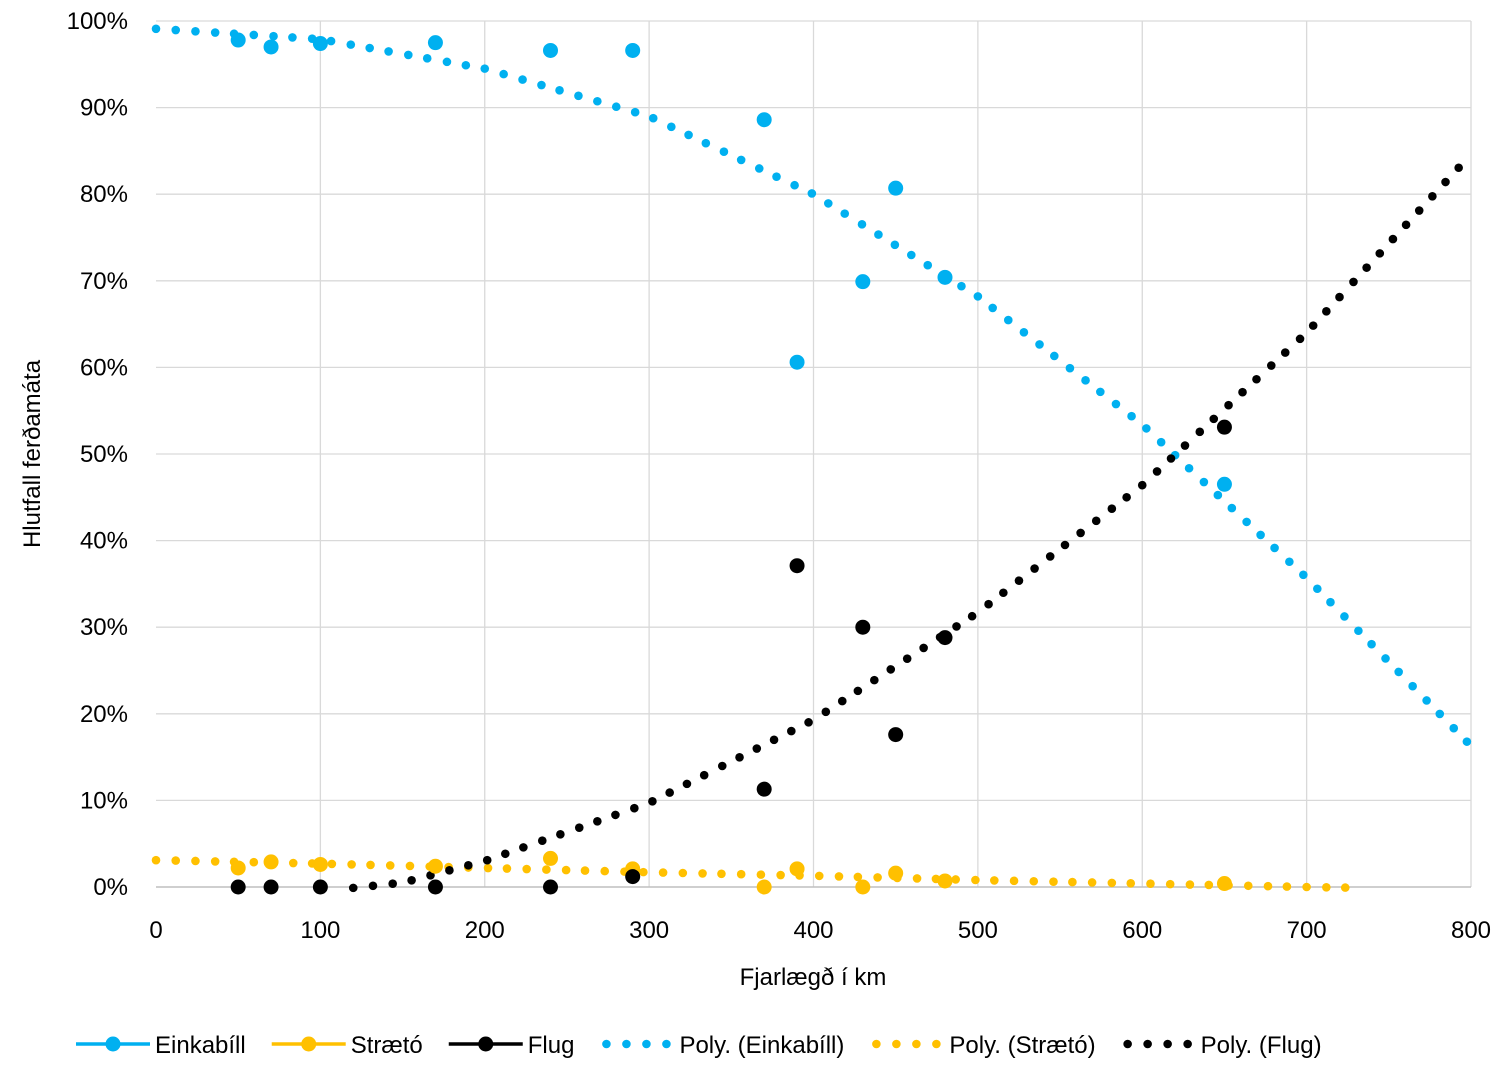 The height and width of the screenshot is (1072, 1499). What do you see at coordinates (485, 930) in the screenshot?
I see `x-tick-label: 200` at bounding box center [485, 930].